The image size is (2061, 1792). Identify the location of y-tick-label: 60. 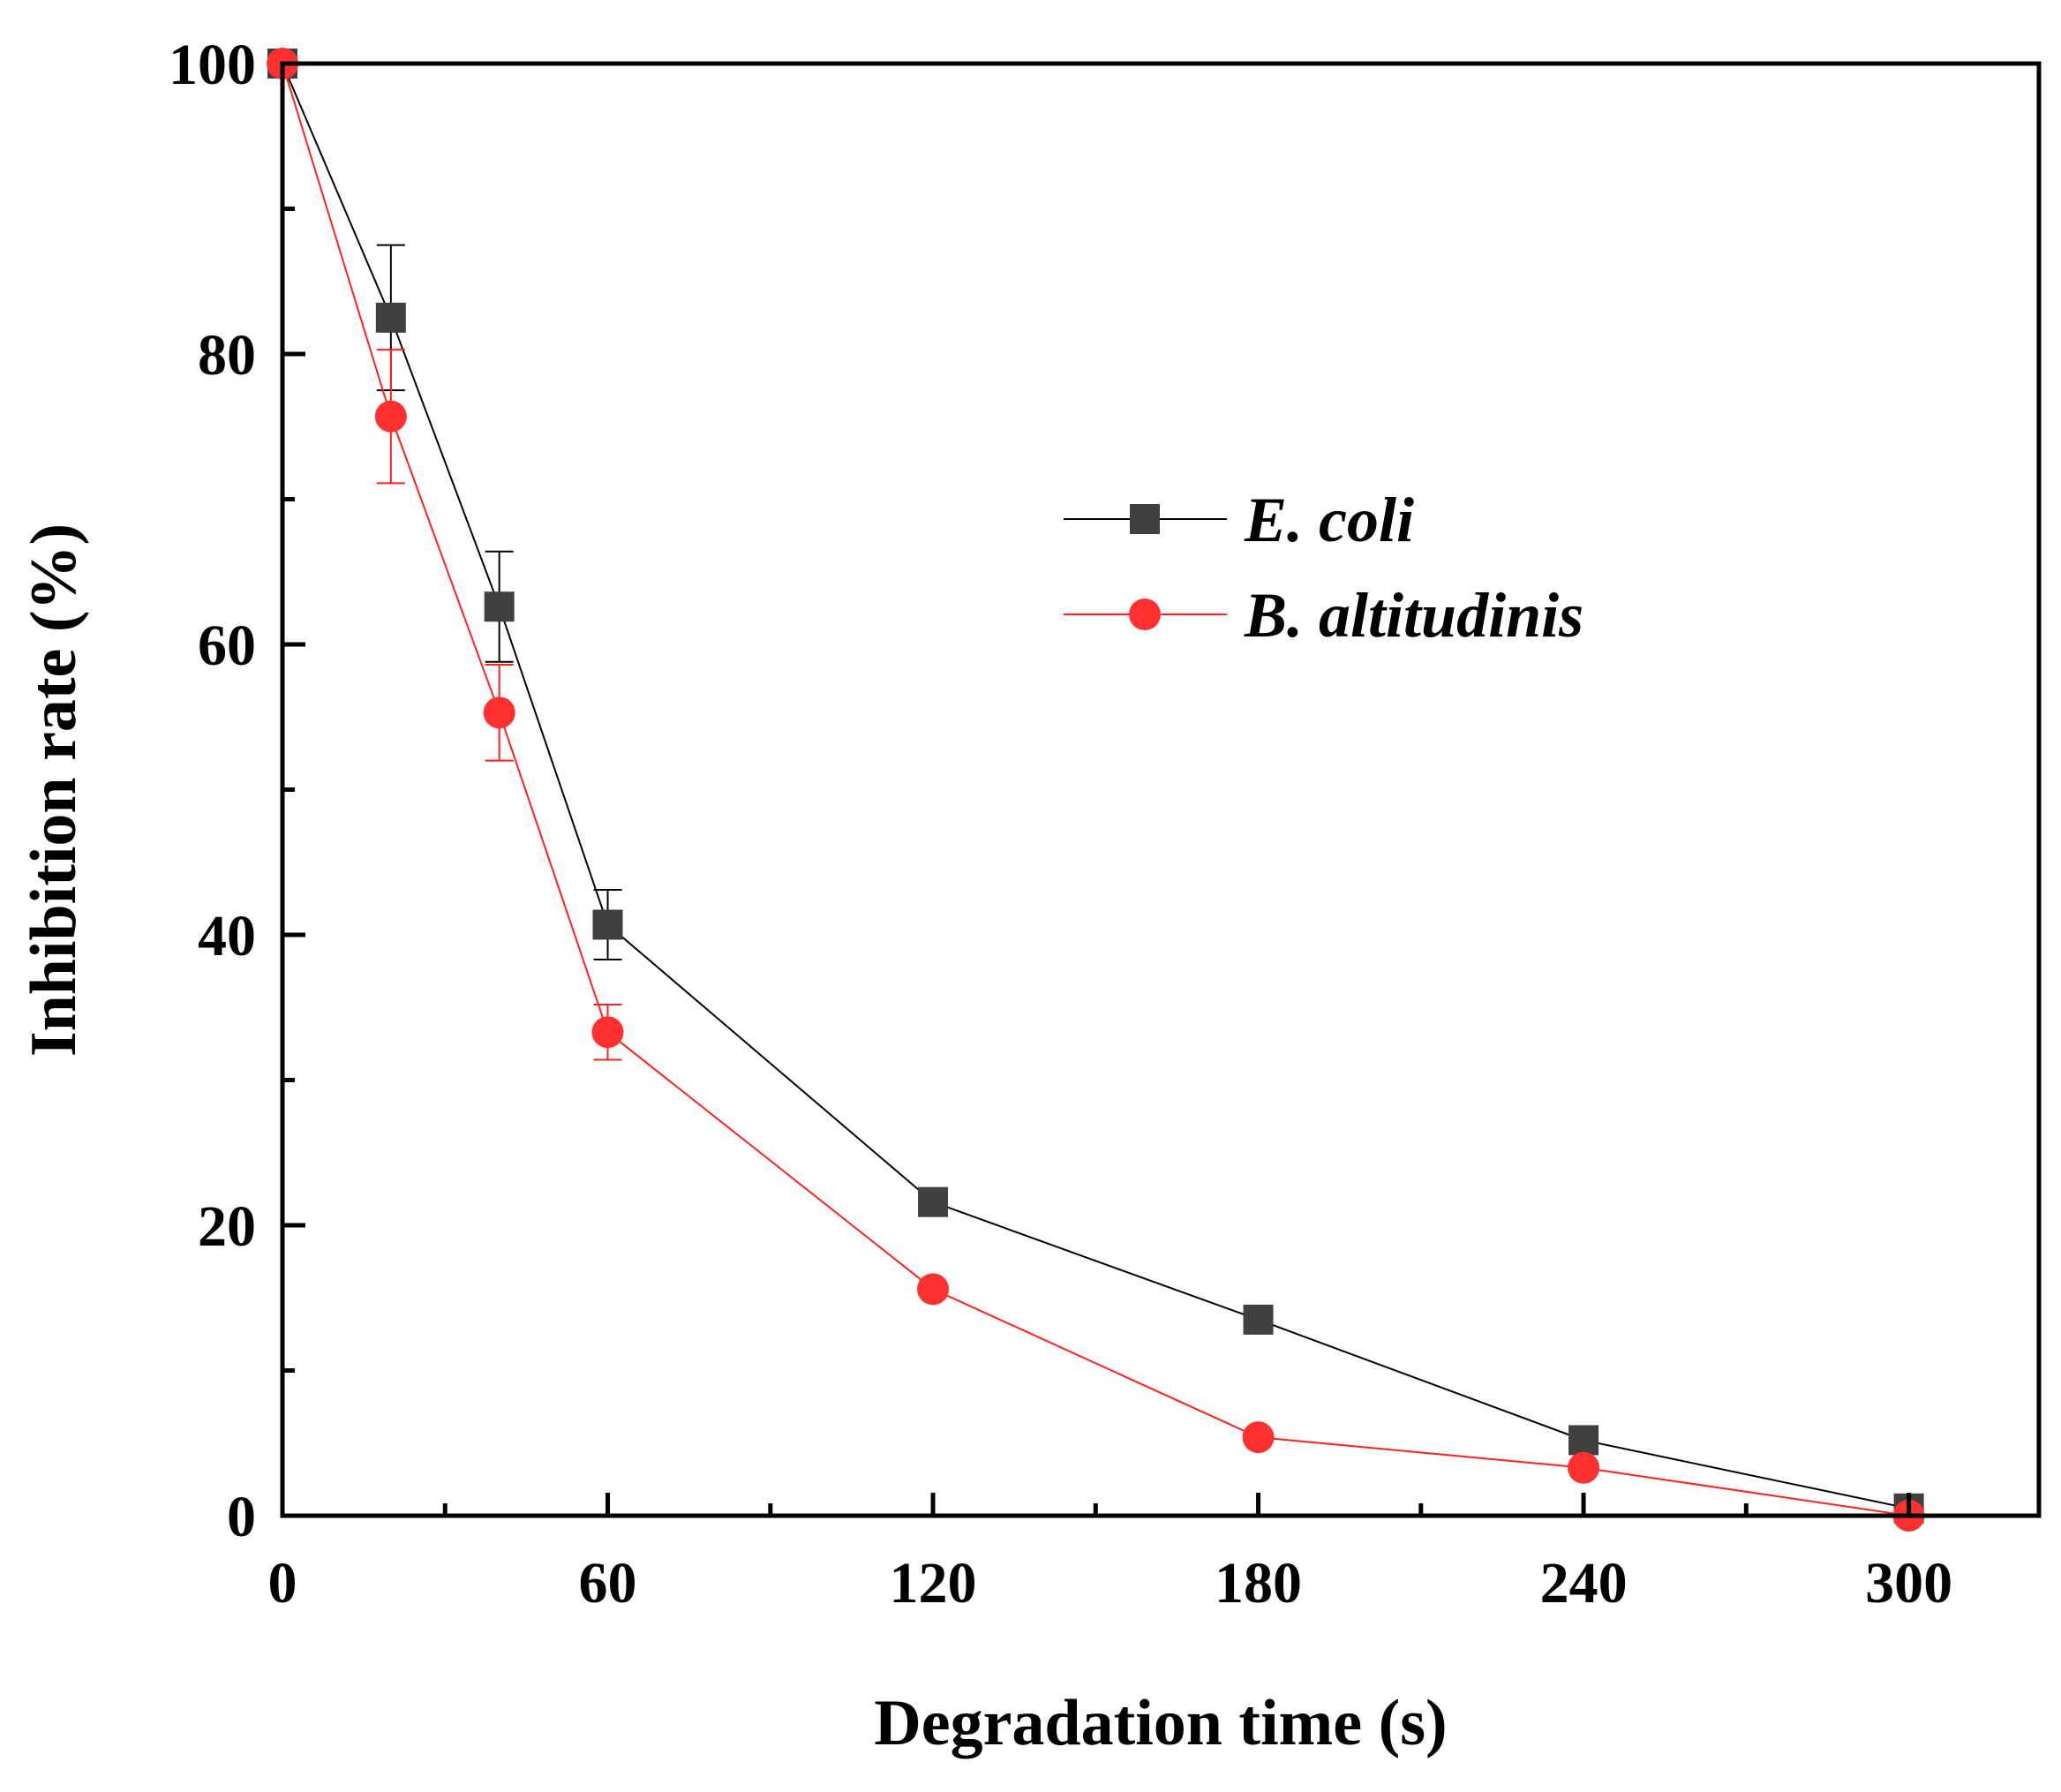
(227, 646).